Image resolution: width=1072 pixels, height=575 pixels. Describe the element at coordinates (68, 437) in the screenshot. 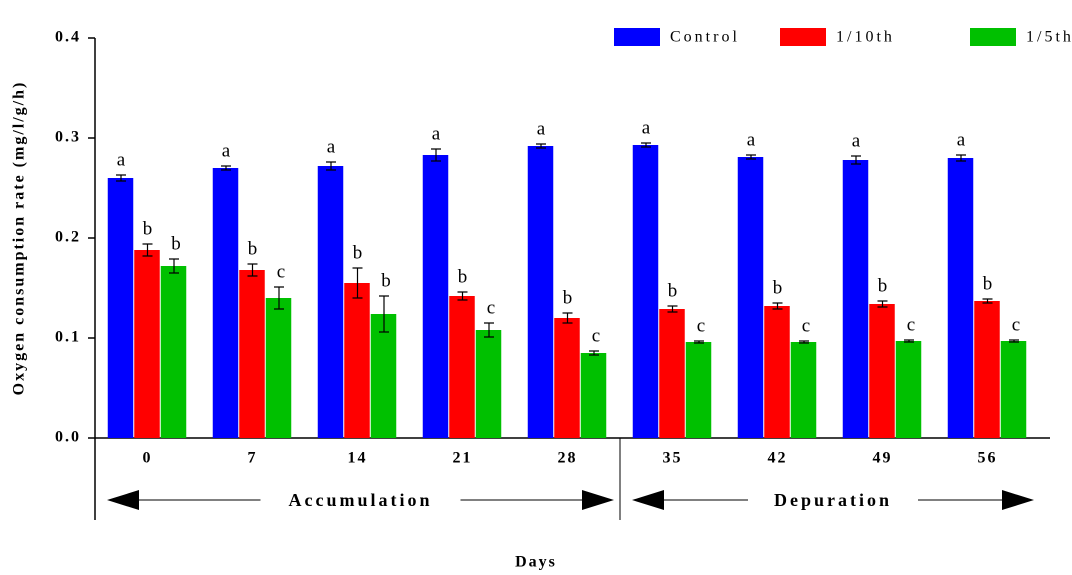

I see `y-tick-label: 0.0` at that location.